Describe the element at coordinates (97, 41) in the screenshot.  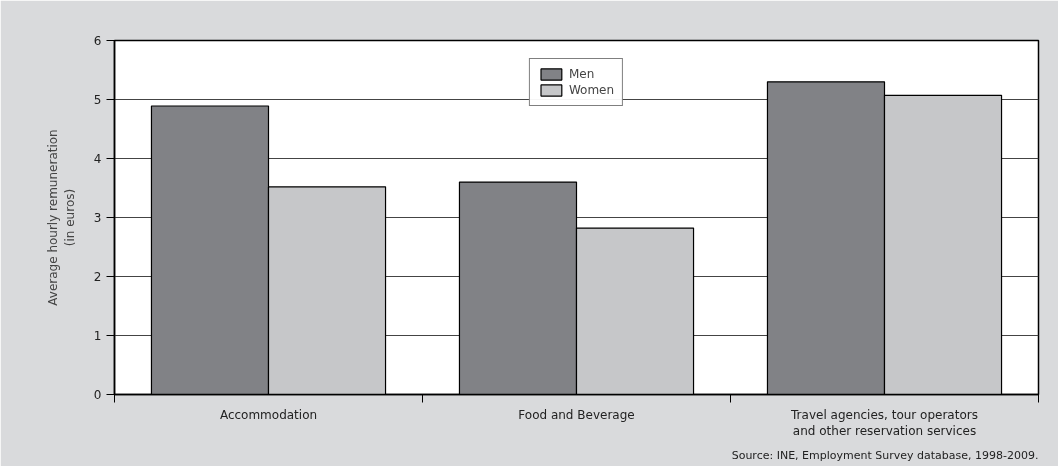
I see `y-tick-label: 6` at that location.